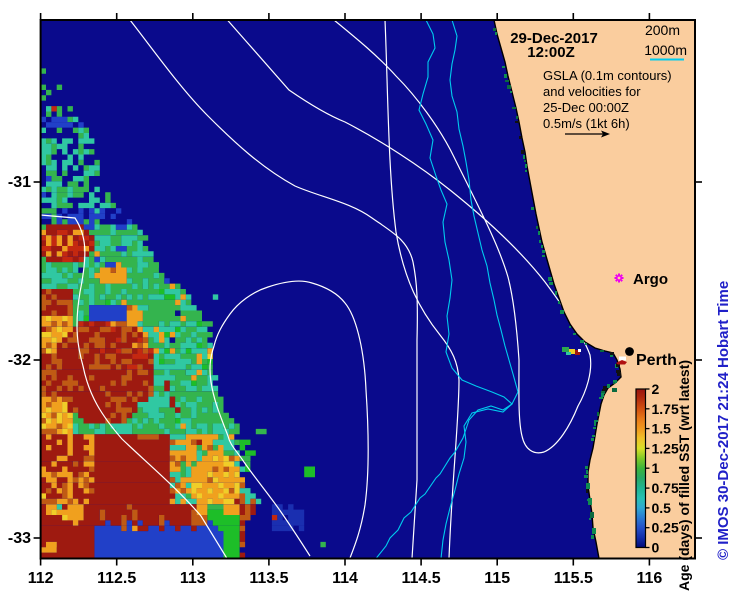 Image resolution: width=739 pixels, height=592 pixels. I want to click on svg-text: 114, so click(345, 578).